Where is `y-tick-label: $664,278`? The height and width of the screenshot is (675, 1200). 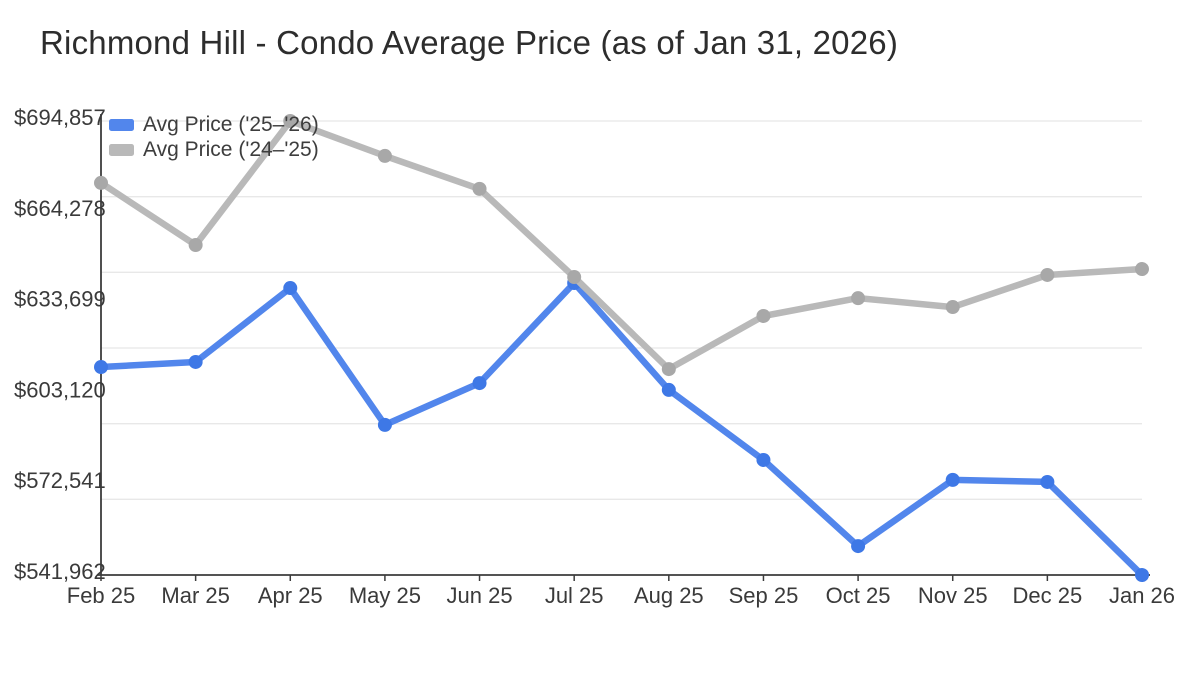
y-tick-label: $664,278 is located at coordinates (60, 208).